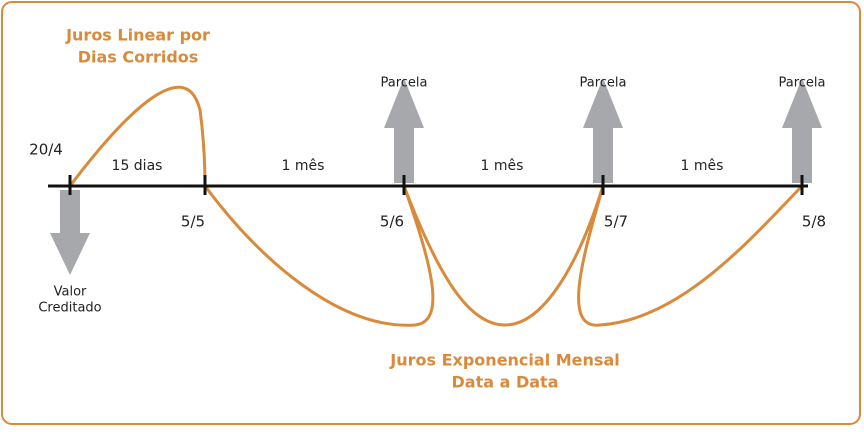 Image resolution: width=864 pixels, height=432 pixels. Describe the element at coordinates (137, 166) in the screenshot. I see `interval-label: 15 dias` at that location.